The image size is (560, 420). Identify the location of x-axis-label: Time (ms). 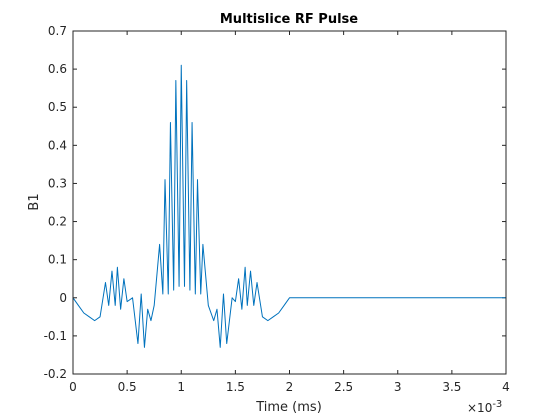
(288, 407).